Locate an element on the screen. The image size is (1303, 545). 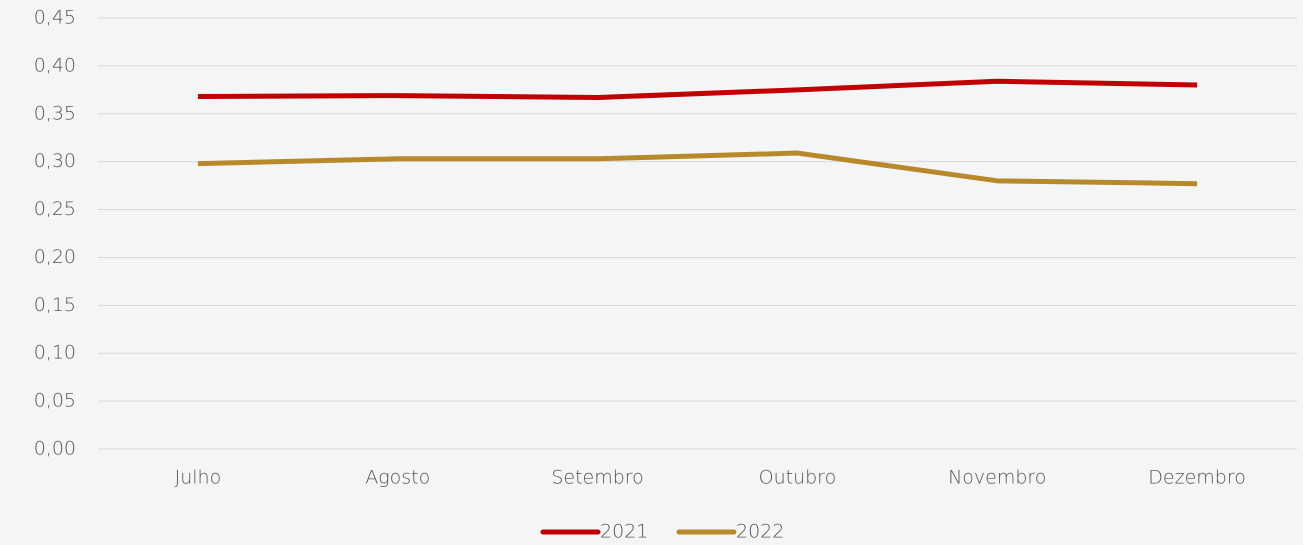
x-tick-label: Agosto is located at coordinates (397, 478).